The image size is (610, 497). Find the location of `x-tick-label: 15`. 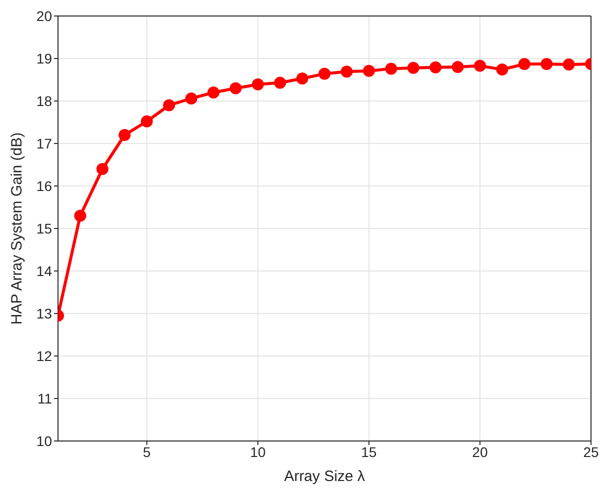

x-tick-label: 15 is located at coordinates (369, 452).